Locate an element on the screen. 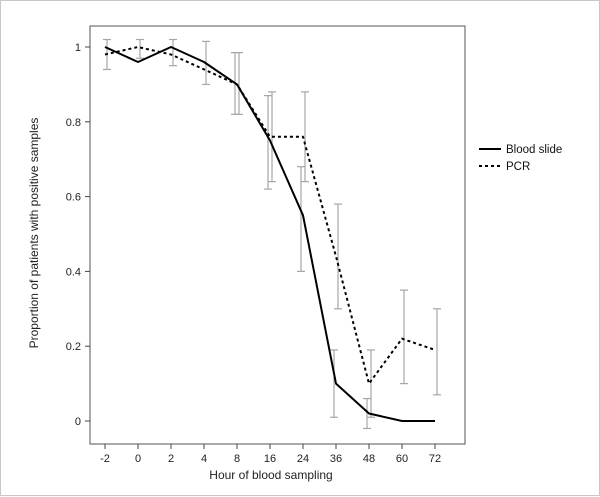 This screenshot has width=600, height=497. y-tick-label: 0.6 is located at coordinates (73, 198).